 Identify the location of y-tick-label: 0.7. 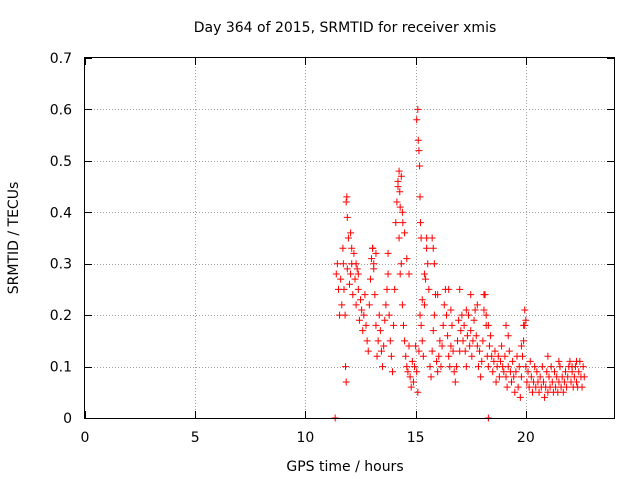
(61, 59).